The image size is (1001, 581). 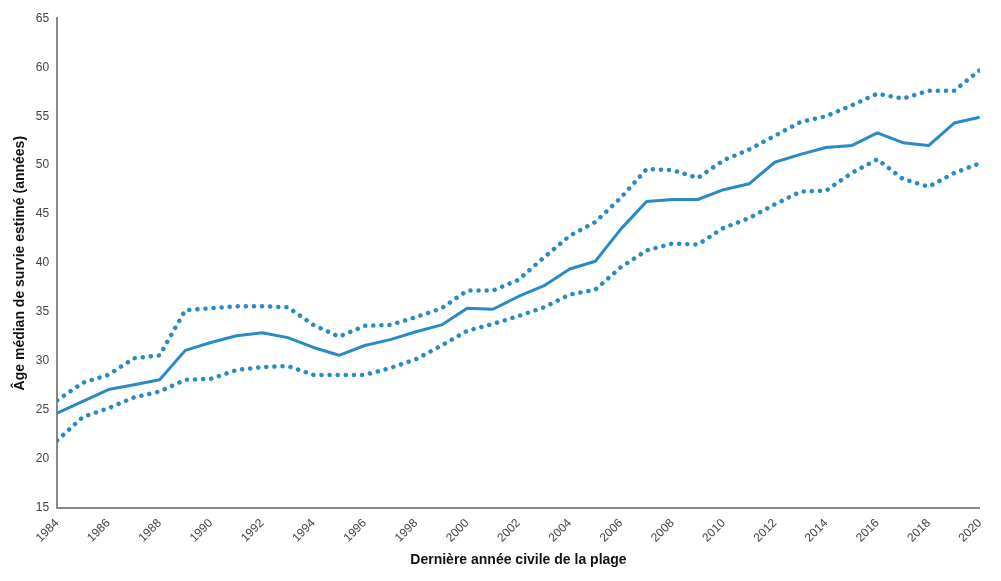 I want to click on y-tick-label: 40, so click(x=42, y=262).